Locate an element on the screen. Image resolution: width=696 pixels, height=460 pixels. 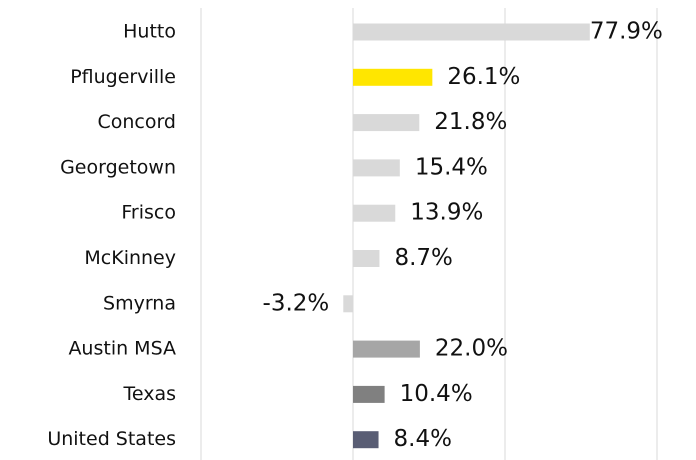
value-label: 13.9% is located at coordinates (446, 213).